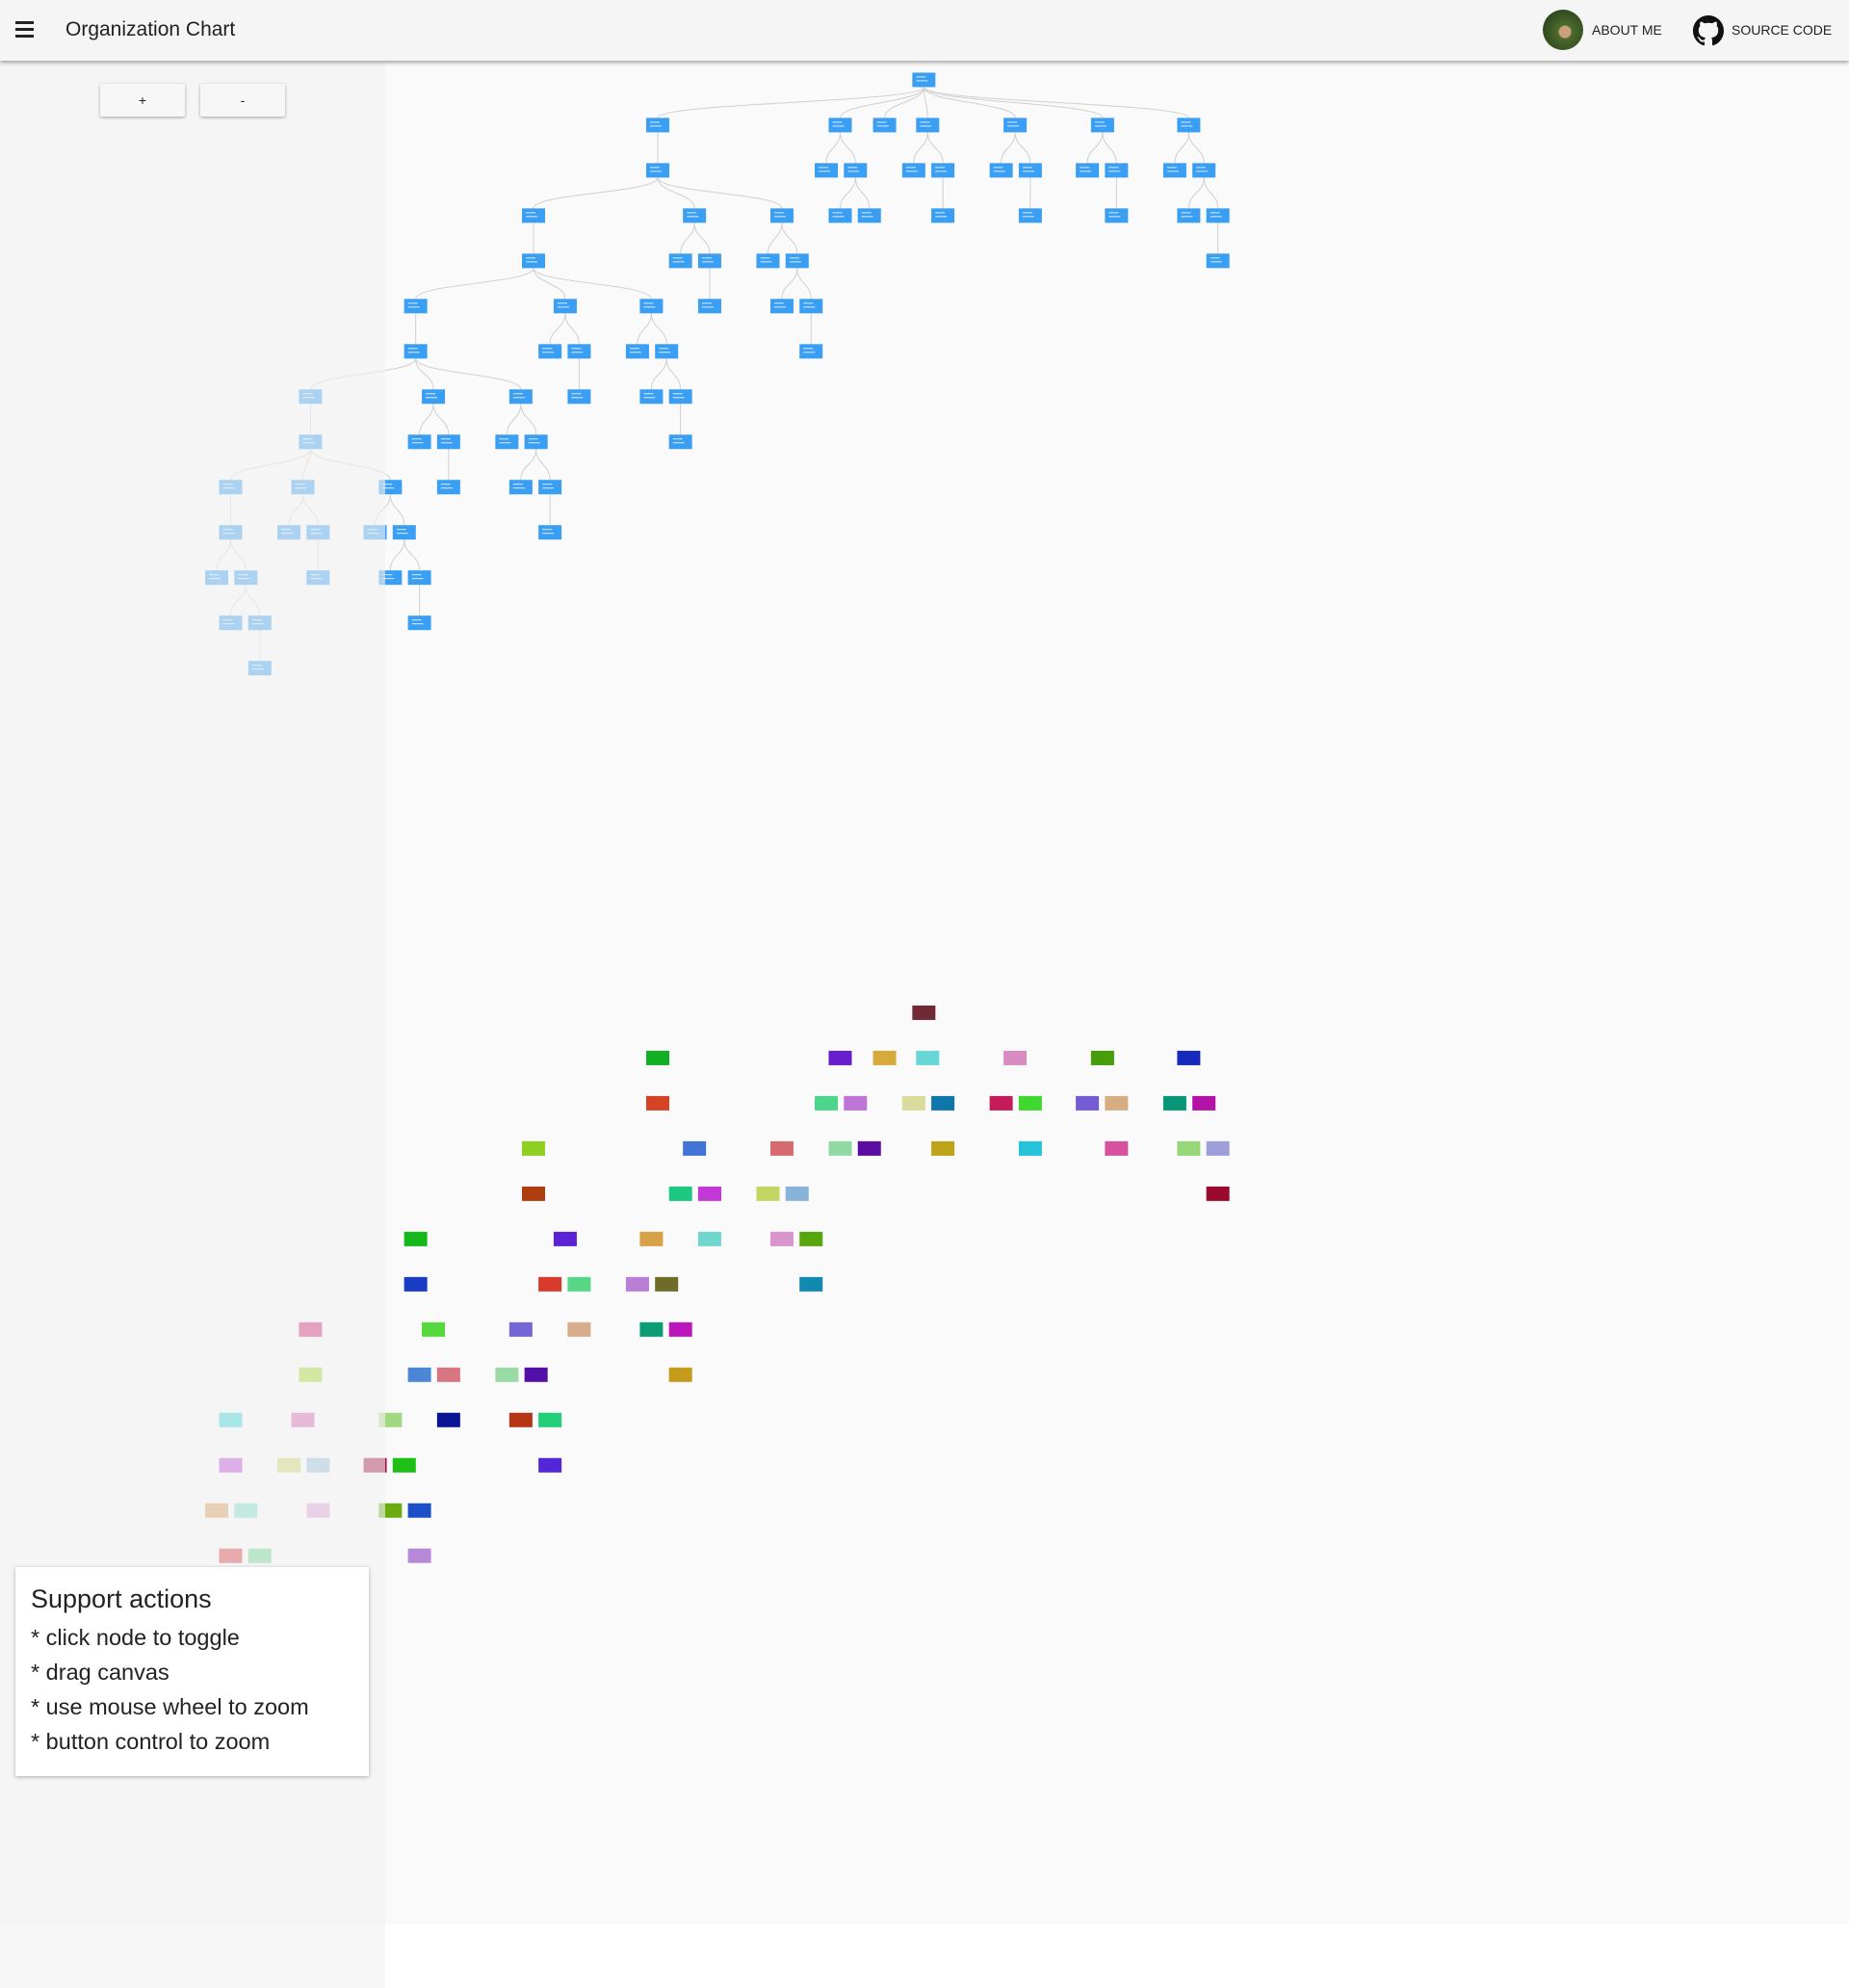 The width and height of the screenshot is (1849, 1988). Describe the element at coordinates (242, 100) in the screenshot. I see `zoom-out-button: -` at that location.